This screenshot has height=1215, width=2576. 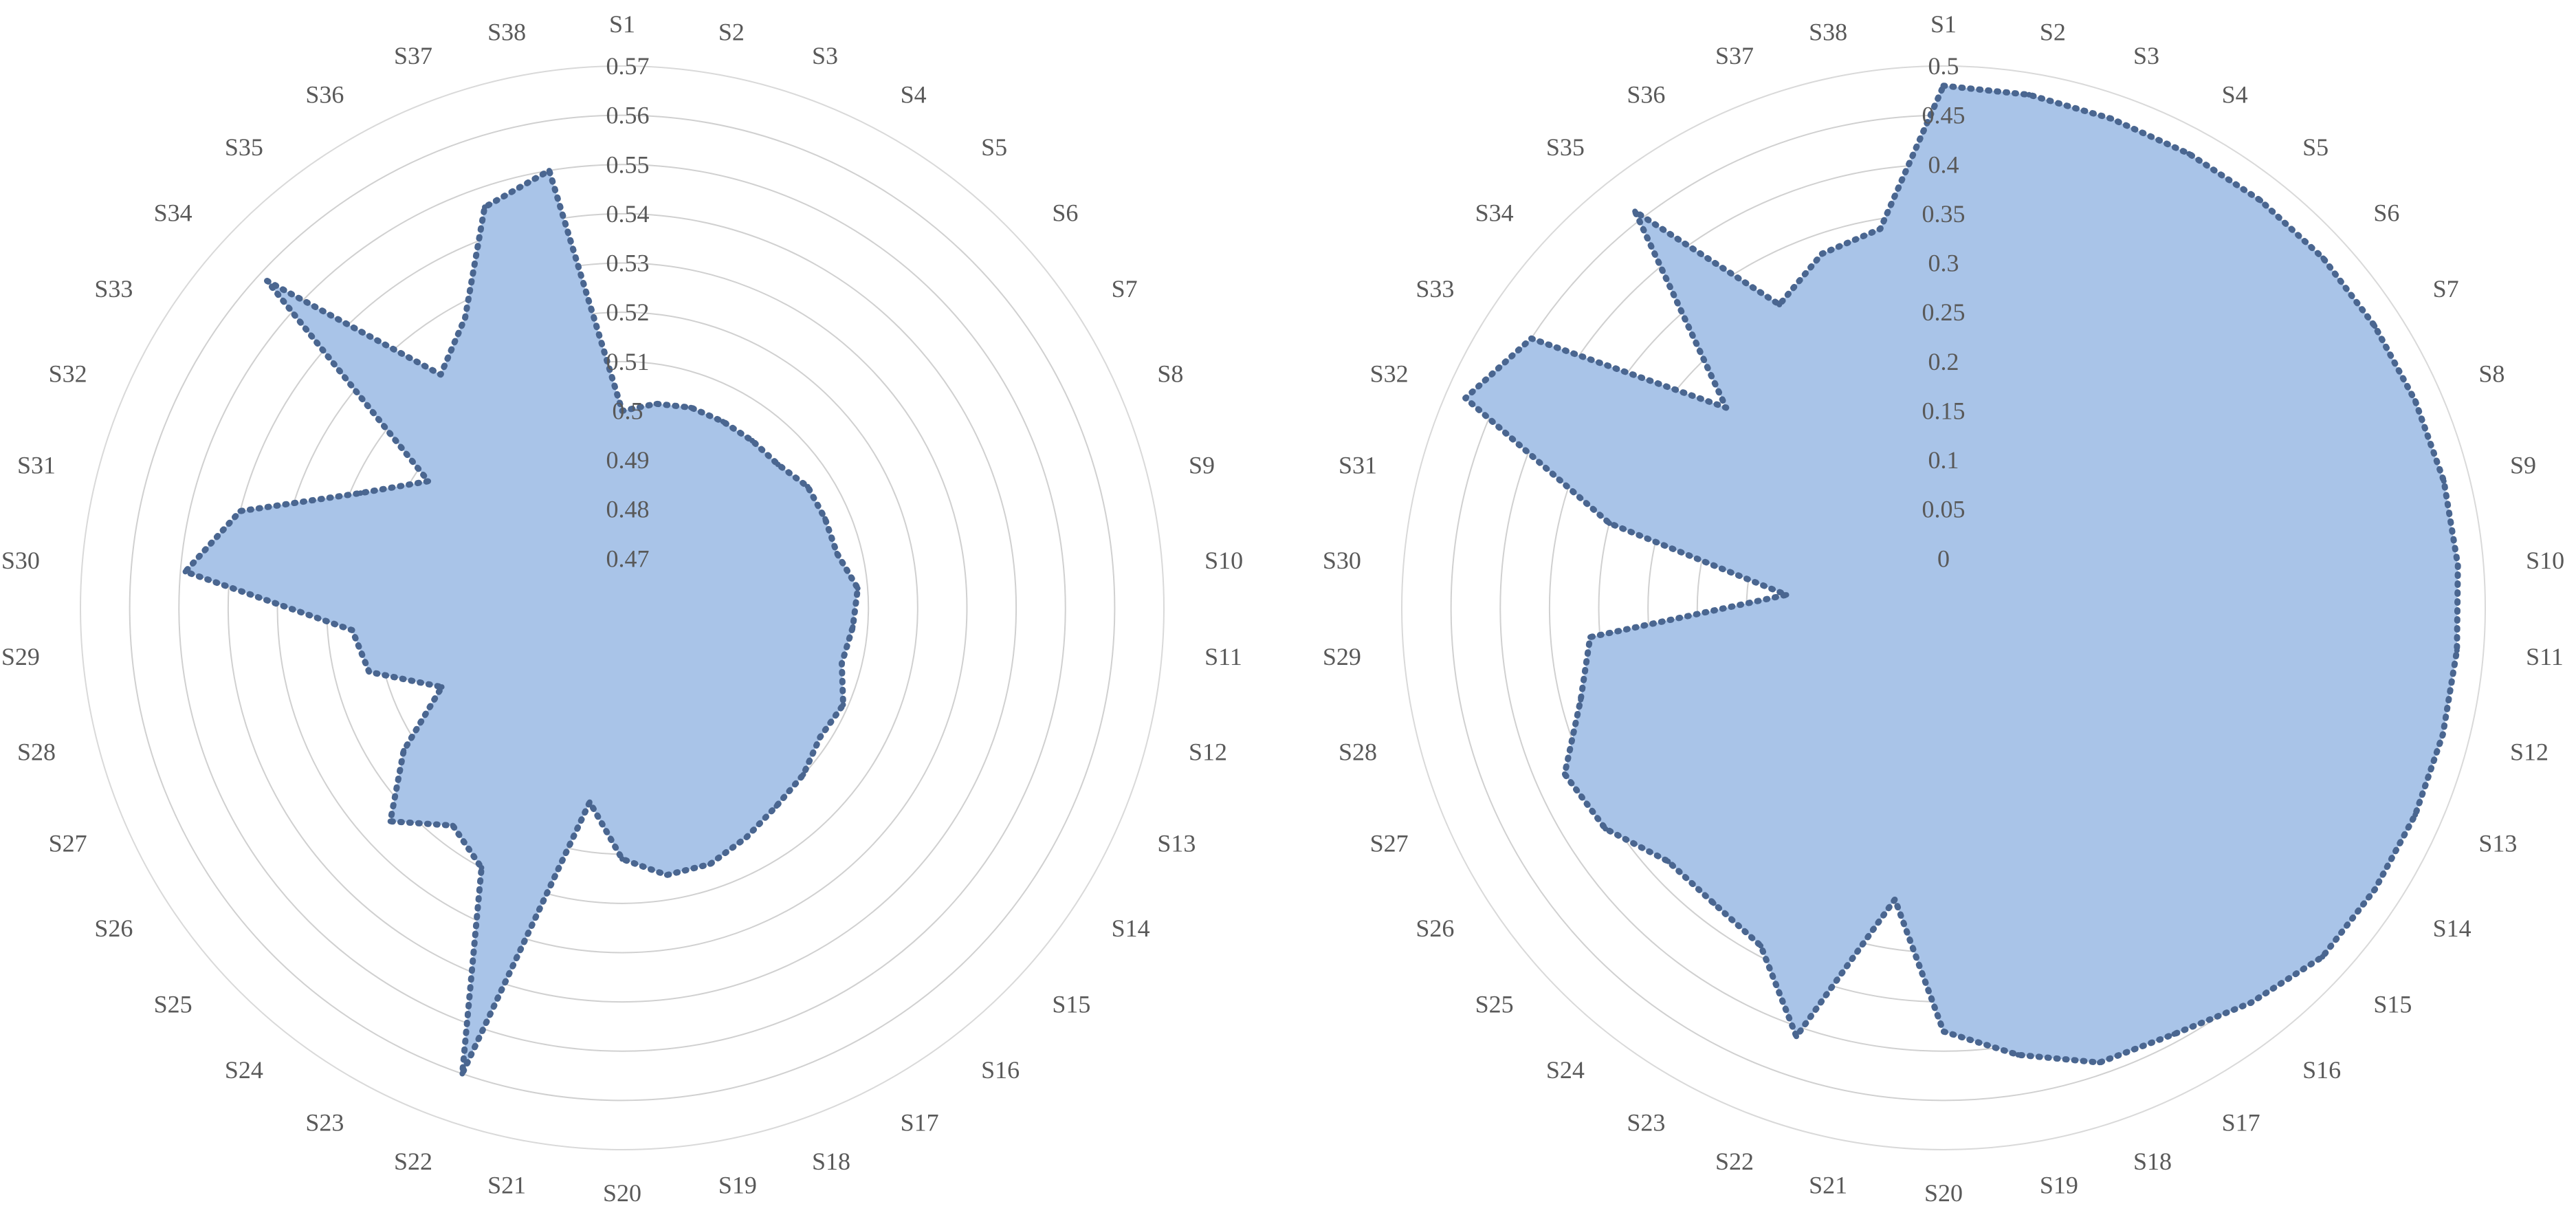 What do you see at coordinates (413, 1161) in the screenshot?
I see `category-label-s22: S22` at bounding box center [413, 1161].